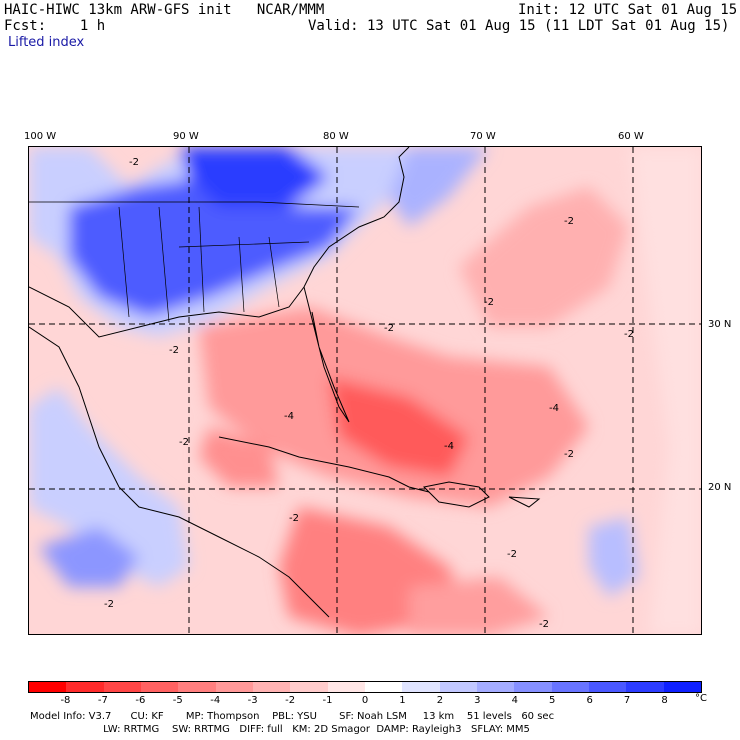 The image size is (740, 740). Describe the element at coordinates (327, 700) in the screenshot. I see `colorbar-tick-label: -1` at that location.